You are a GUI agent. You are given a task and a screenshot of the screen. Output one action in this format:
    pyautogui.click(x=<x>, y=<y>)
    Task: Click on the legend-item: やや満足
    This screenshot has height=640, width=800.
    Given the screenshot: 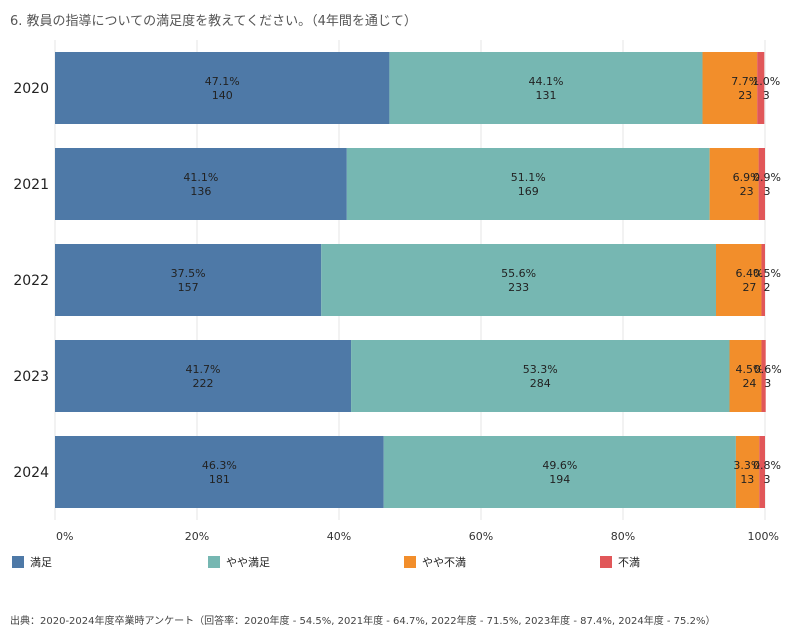 What is the action you would take?
    pyautogui.click(x=239, y=562)
    